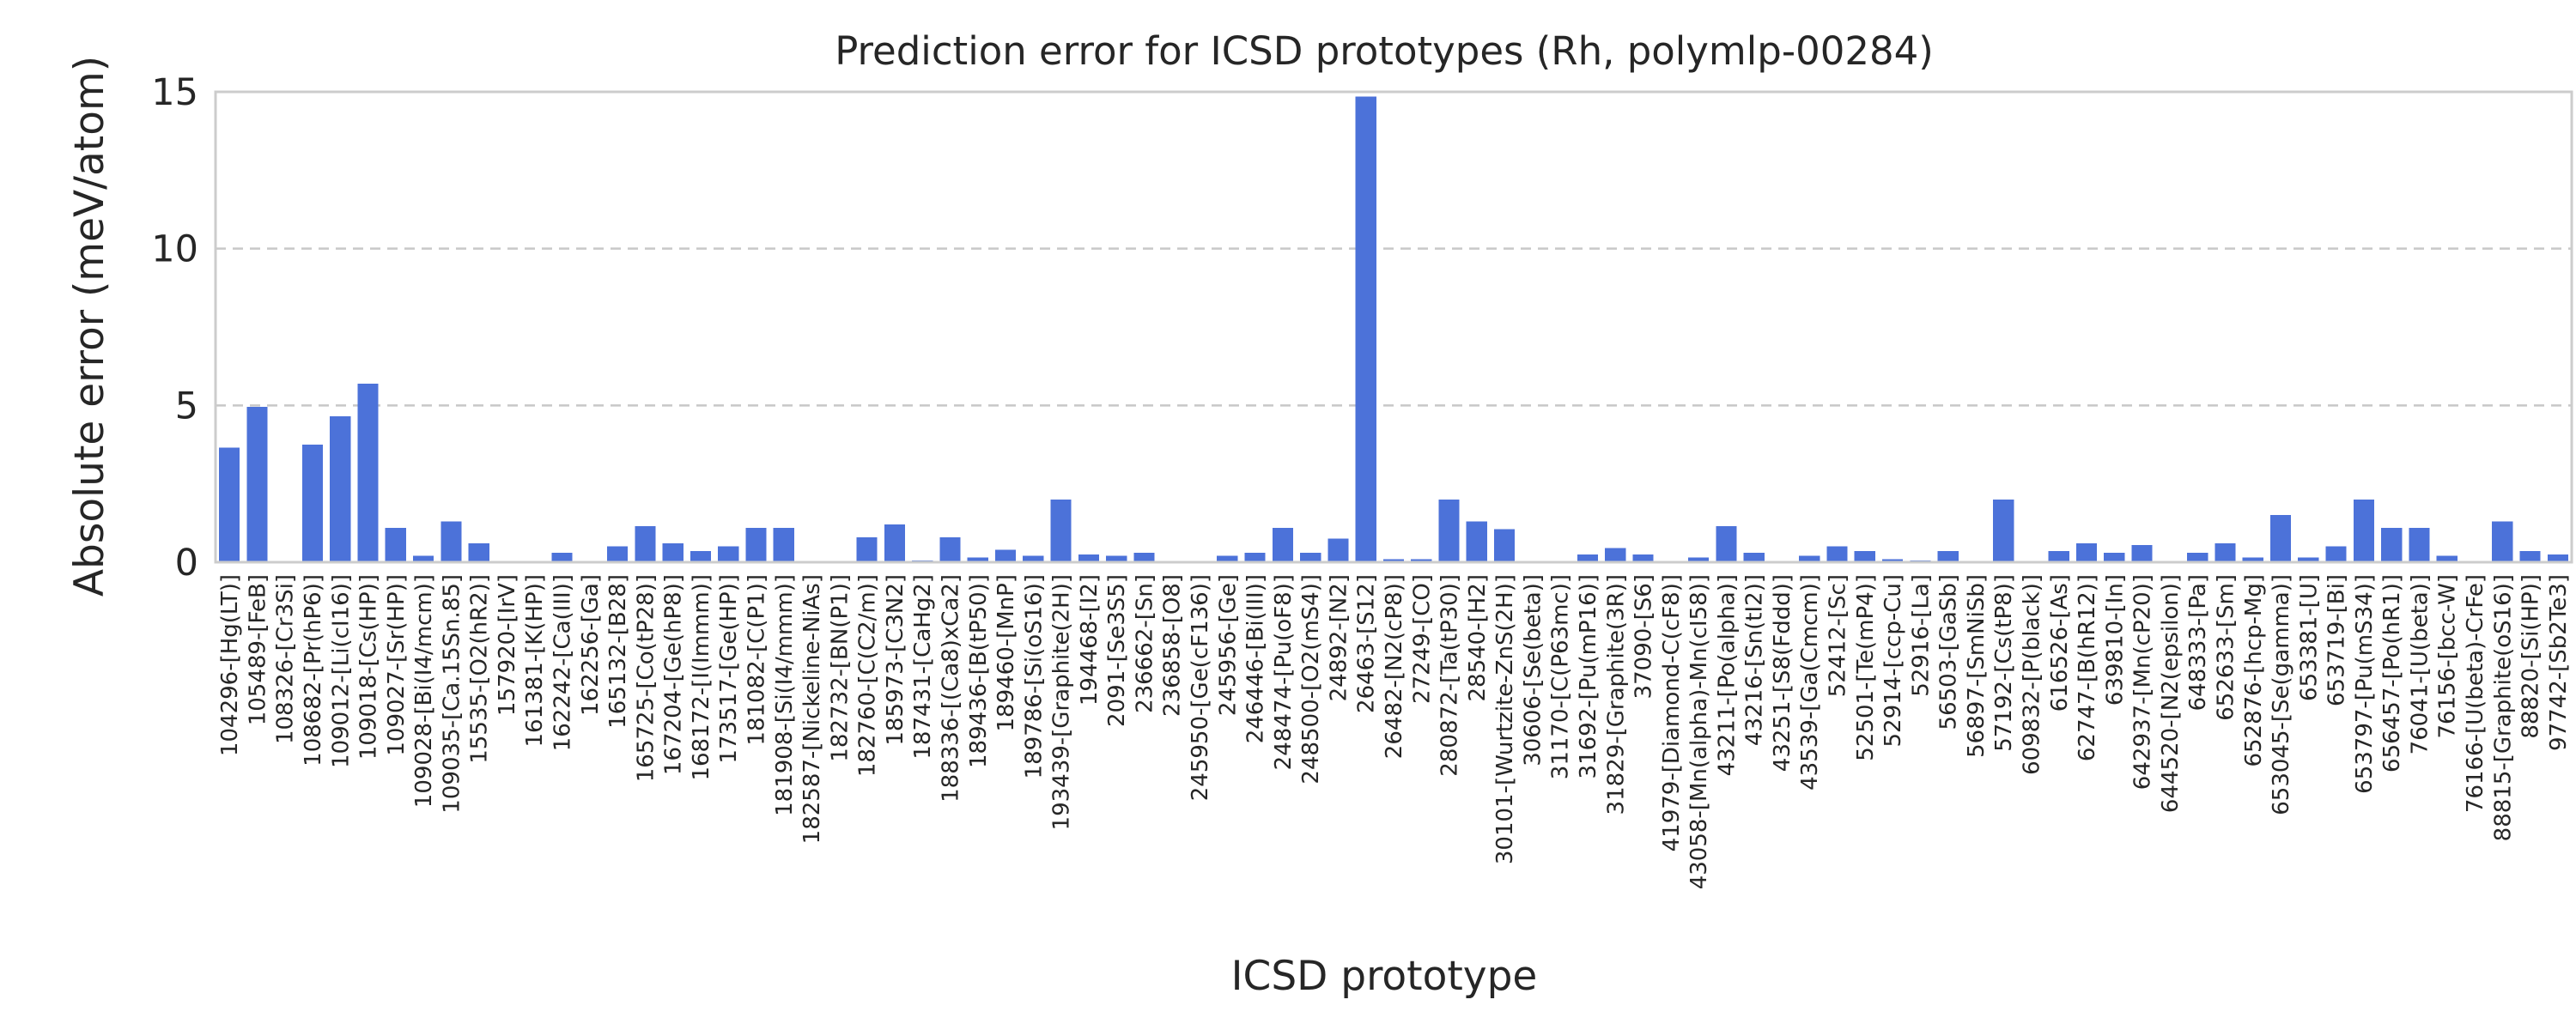 The width and height of the screenshot is (2576, 1030). I want to click on x-tick-label: 43216-[Sn(tI2)], so click(1755, 660).